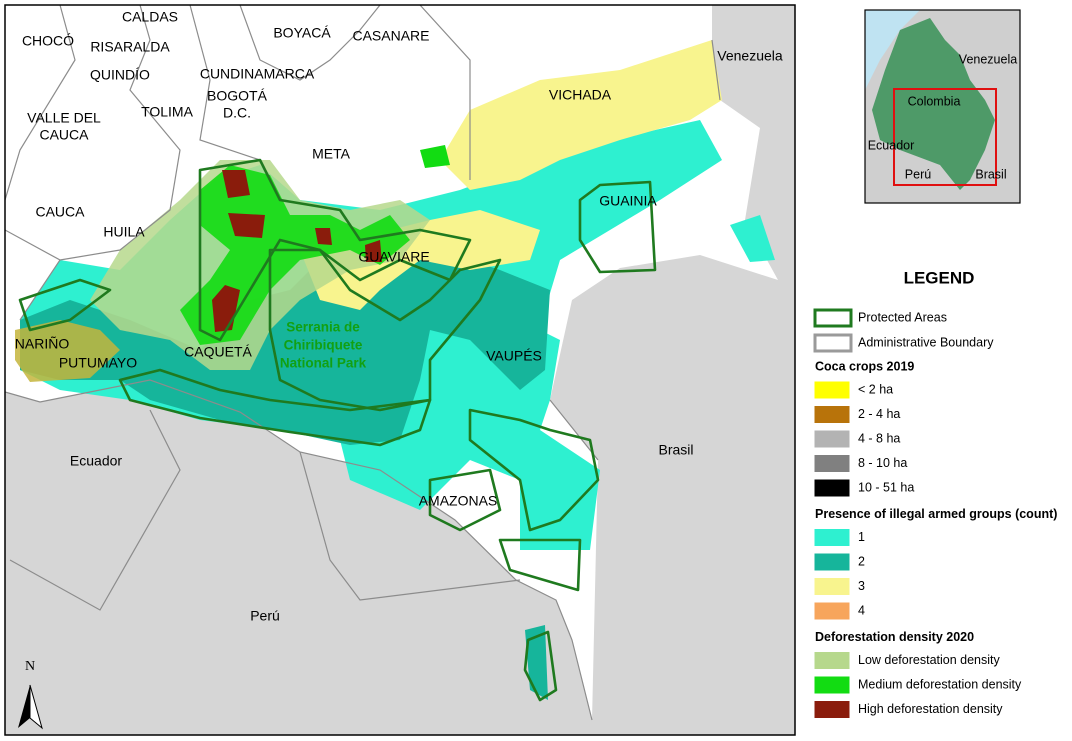  I want to click on map-label: HUILA, so click(124, 232).